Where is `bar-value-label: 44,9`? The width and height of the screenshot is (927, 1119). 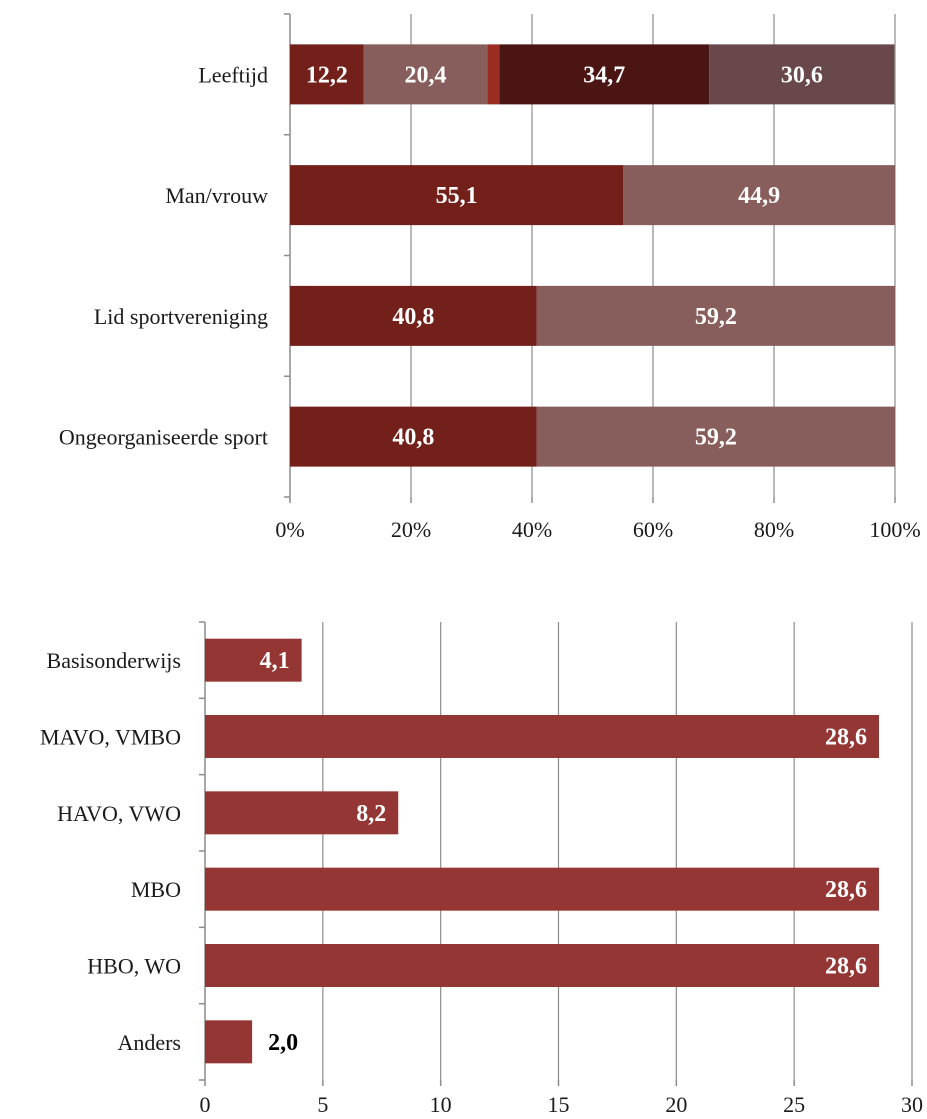 bar-value-label: 44,9 is located at coordinates (759, 196).